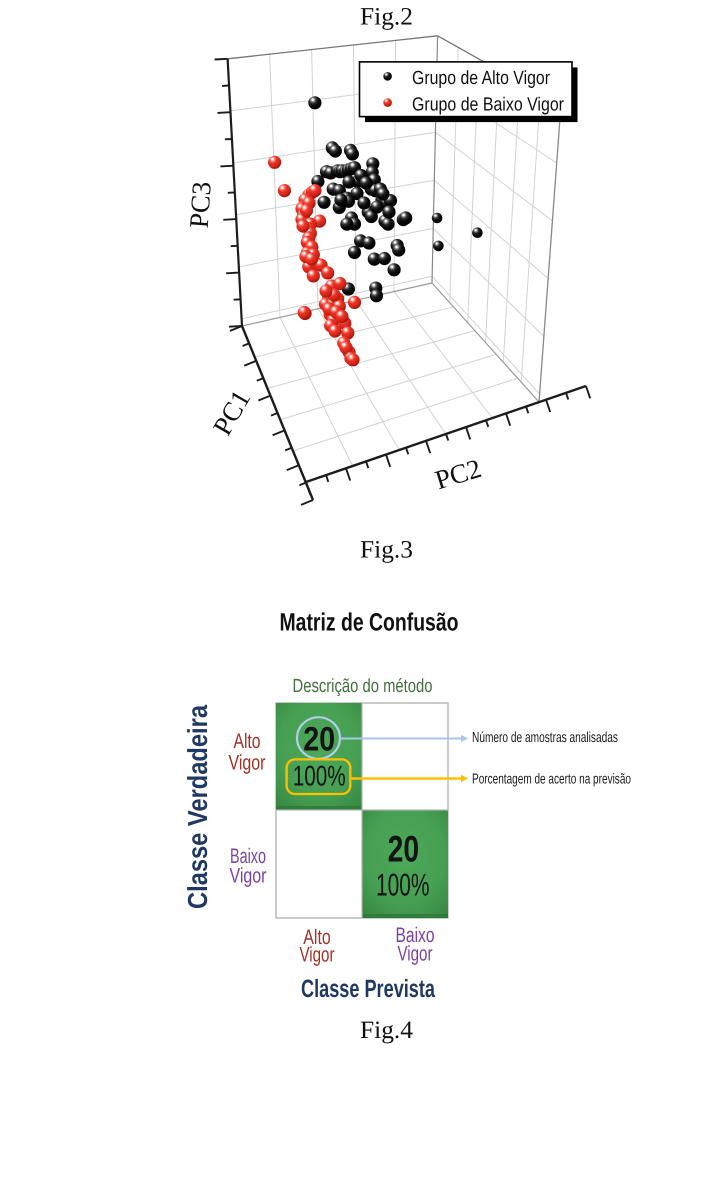 Image resolution: width=722 pixels, height=1196 pixels. Describe the element at coordinates (386, 1030) in the screenshot. I see `svg-text: Fig.4` at that location.